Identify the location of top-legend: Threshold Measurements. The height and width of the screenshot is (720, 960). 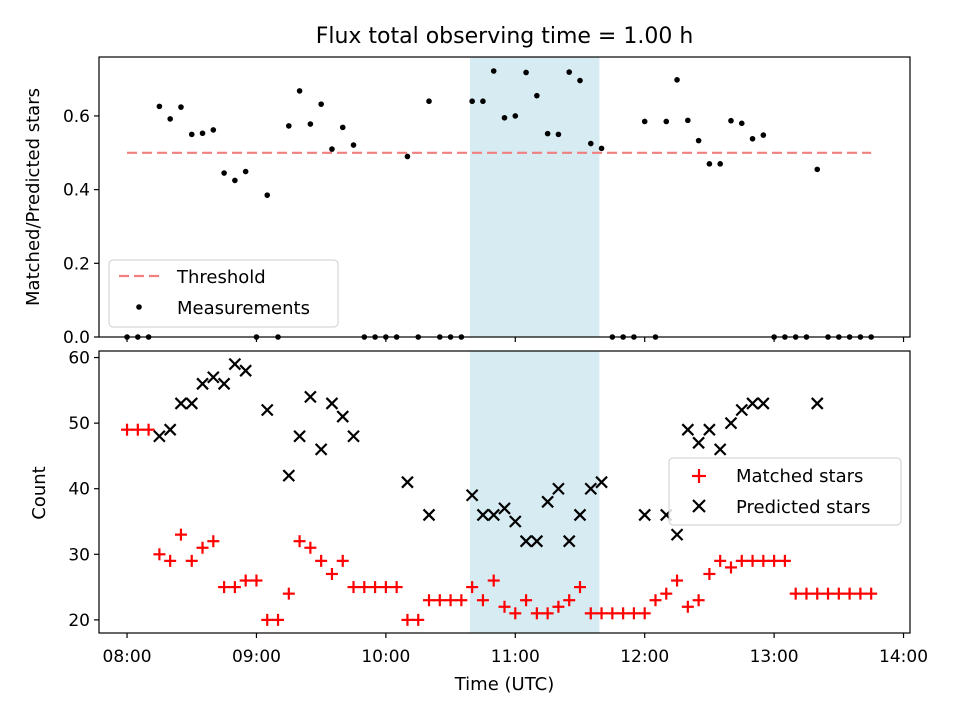
(223, 293).